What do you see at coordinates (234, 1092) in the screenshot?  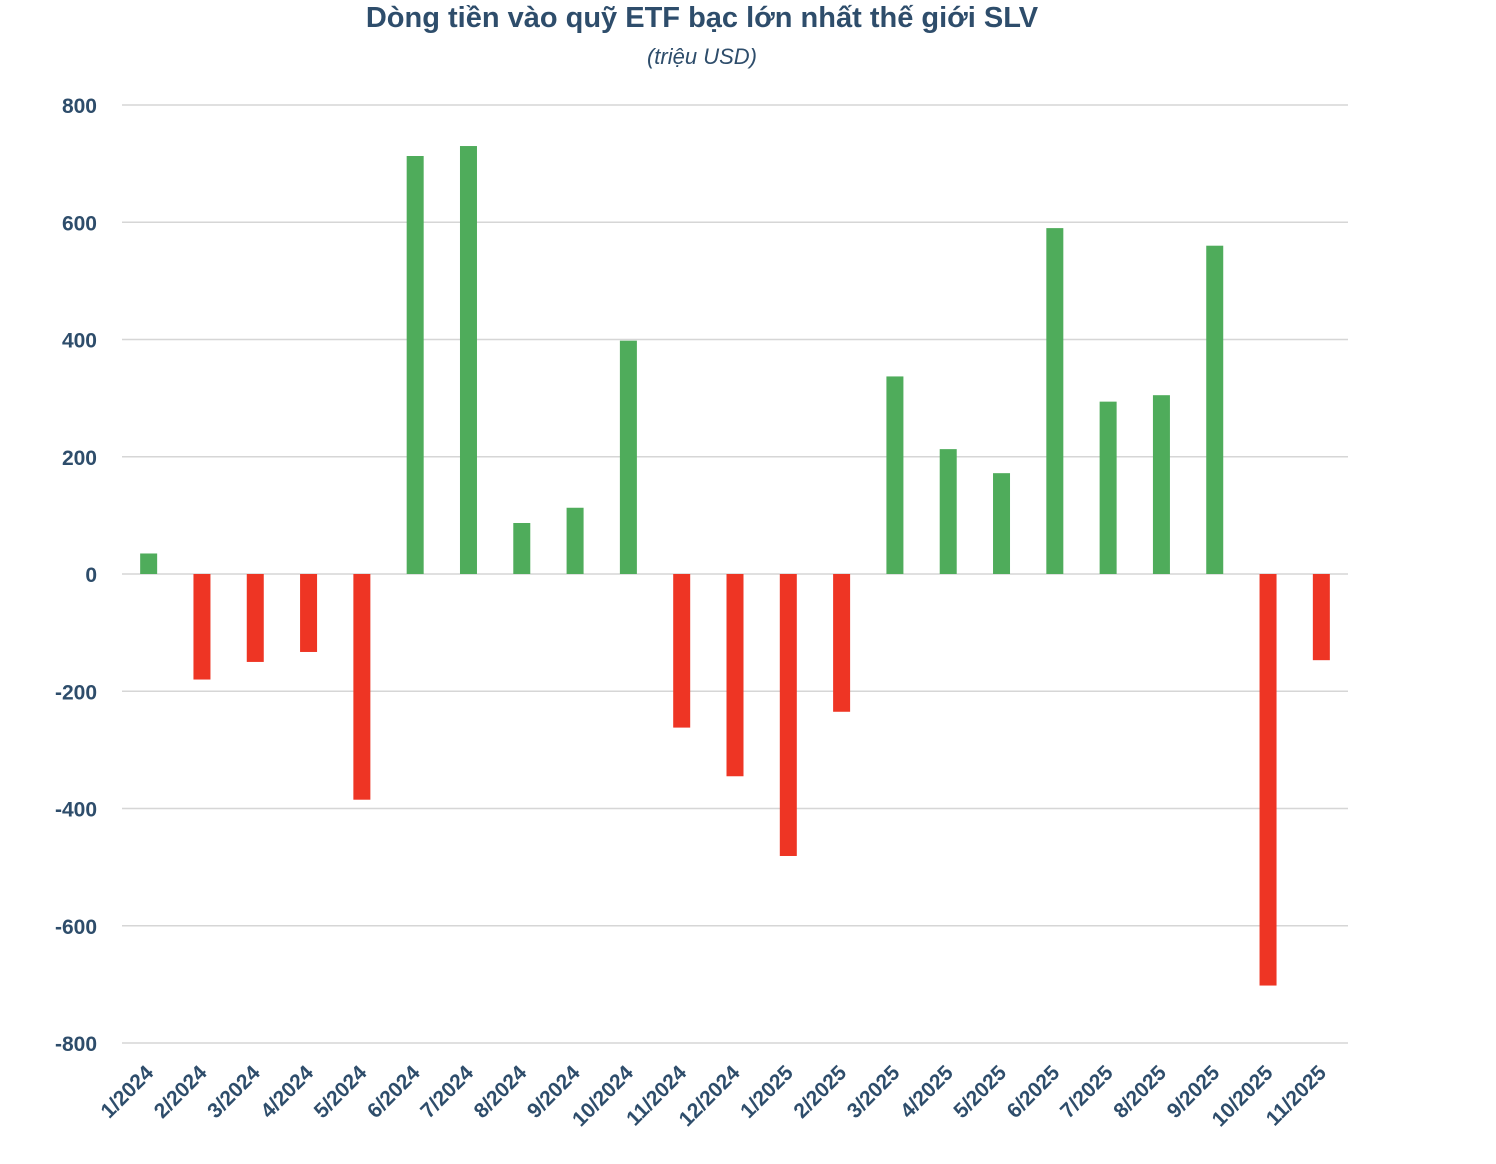 I see `x-tick-label: 3/2024` at bounding box center [234, 1092].